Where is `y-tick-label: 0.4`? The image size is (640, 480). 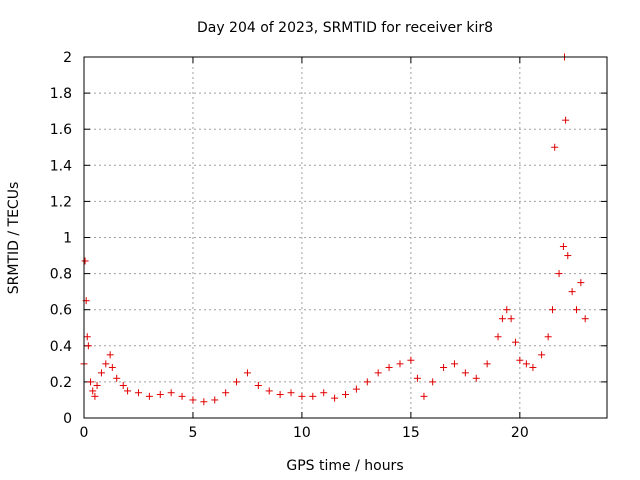 y-tick-label: 0.4 is located at coordinates (61, 347).